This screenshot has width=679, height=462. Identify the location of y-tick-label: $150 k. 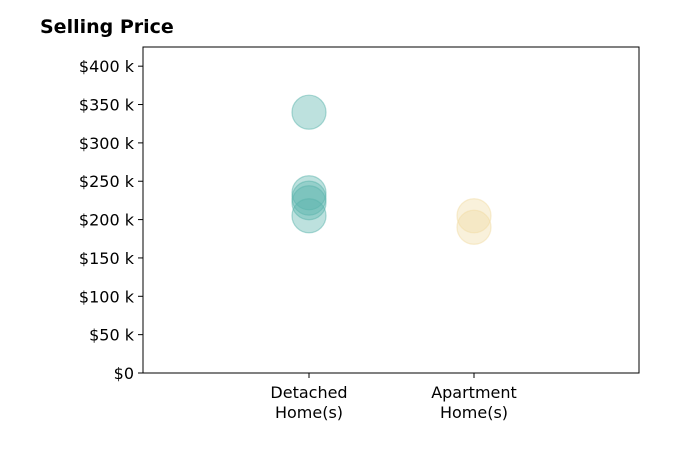
(107, 258).